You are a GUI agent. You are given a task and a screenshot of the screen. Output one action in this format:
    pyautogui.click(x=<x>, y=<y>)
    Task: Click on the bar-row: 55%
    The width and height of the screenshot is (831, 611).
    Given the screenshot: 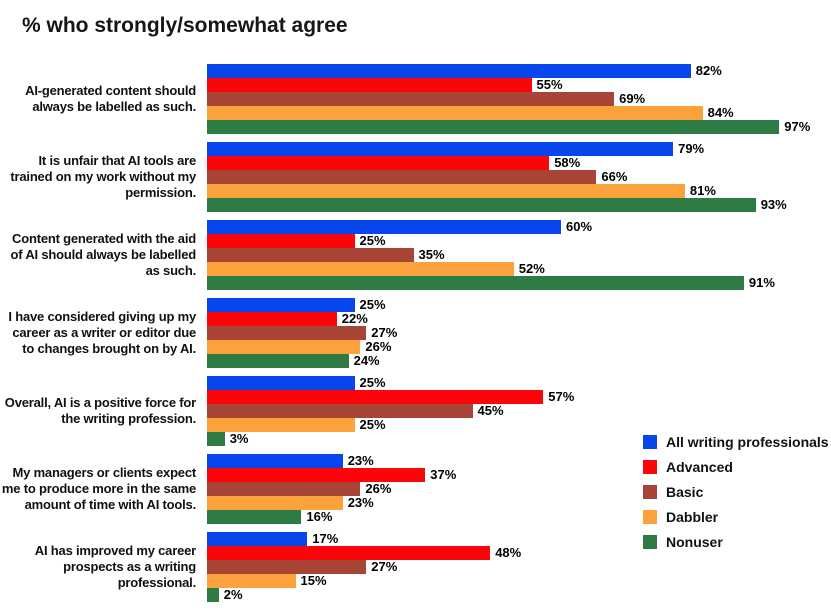 What is the action you would take?
    pyautogui.click(x=519, y=85)
    